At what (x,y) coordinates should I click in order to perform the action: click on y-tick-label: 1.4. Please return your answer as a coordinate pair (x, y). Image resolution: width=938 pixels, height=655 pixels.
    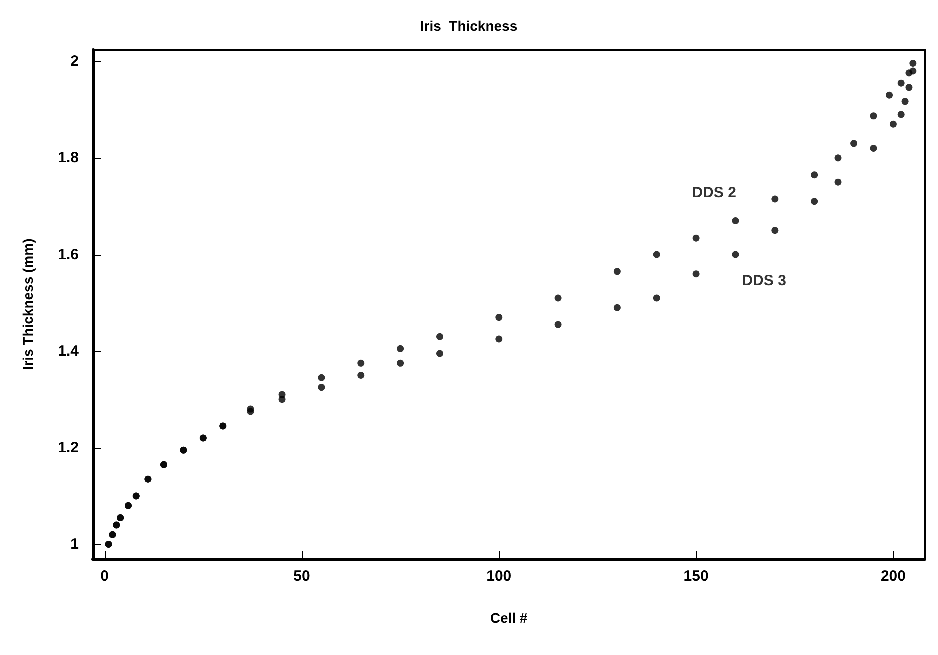
    Looking at the image, I should click on (69, 351).